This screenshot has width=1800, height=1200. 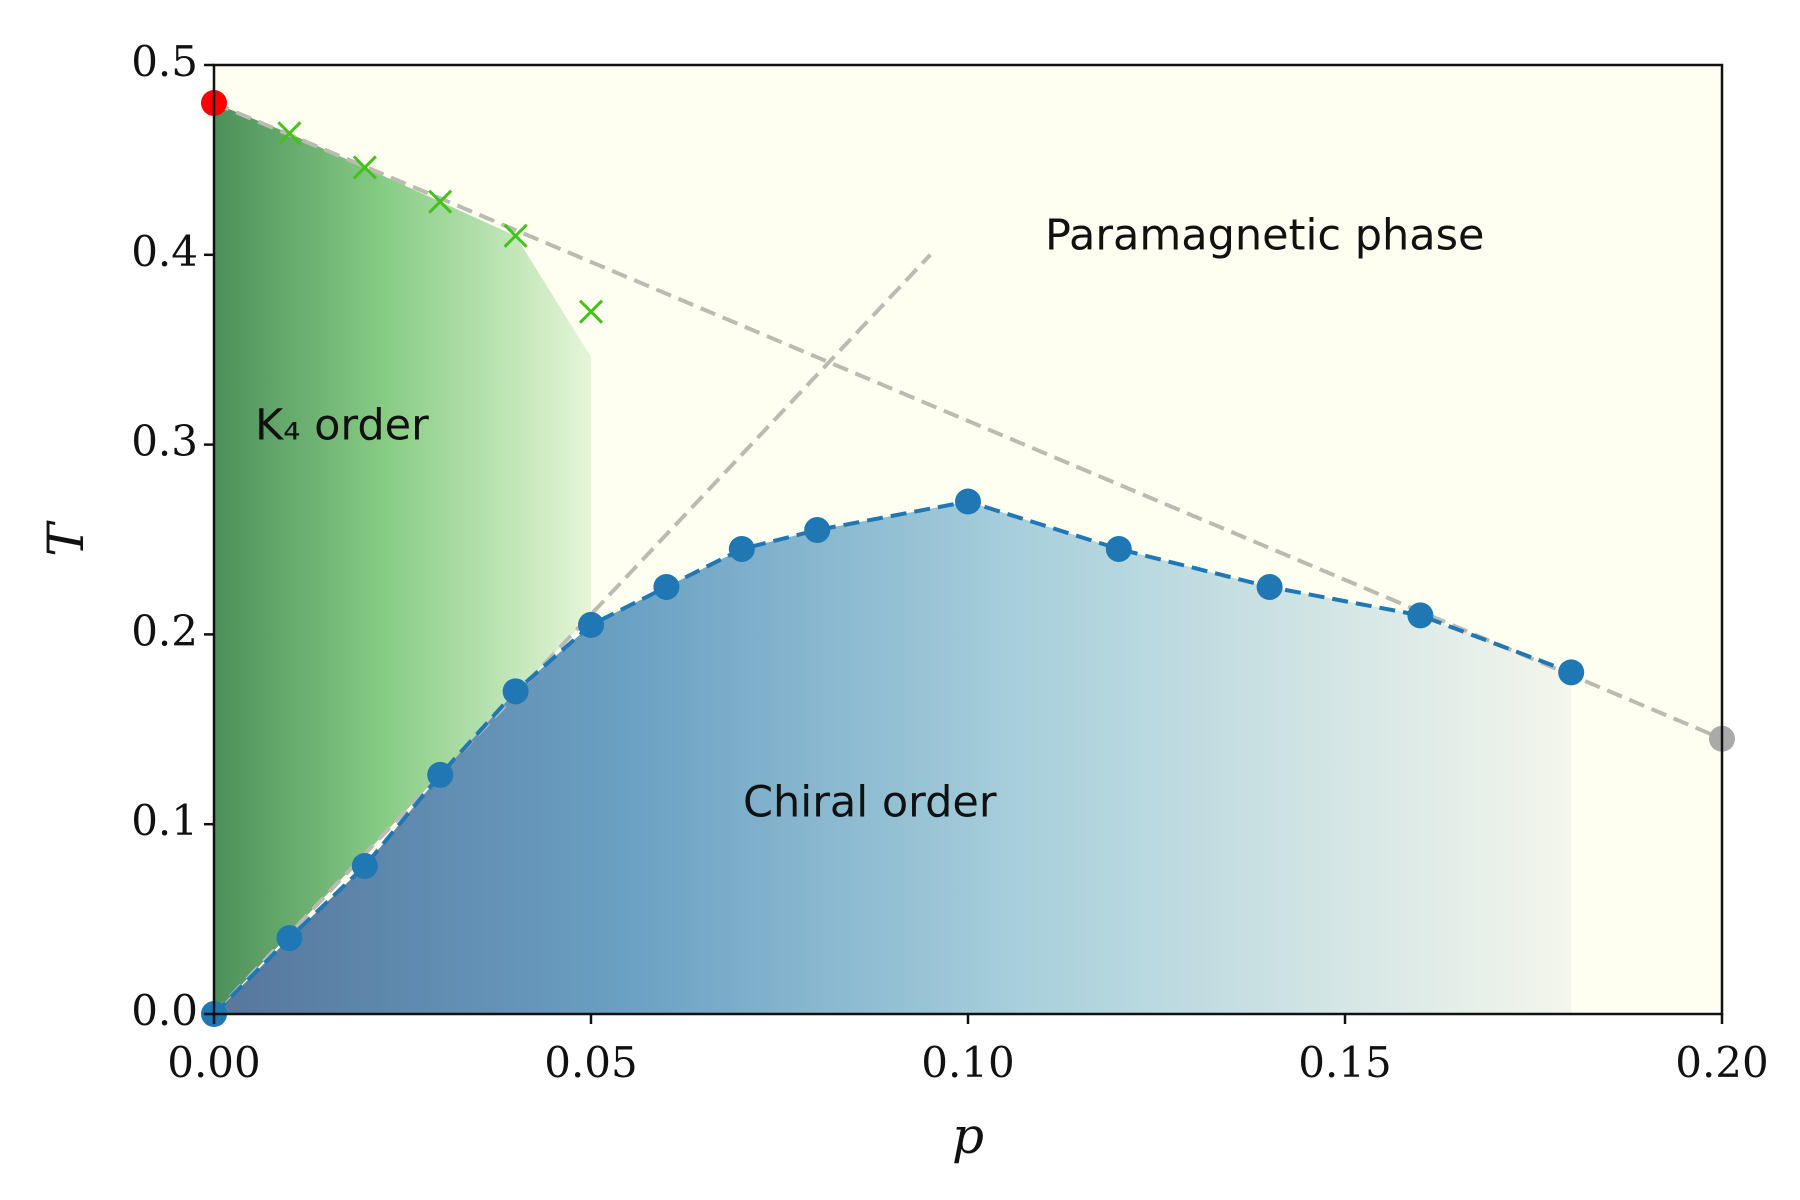 I want to click on x-tick-label: 0.05, so click(x=591, y=1062).